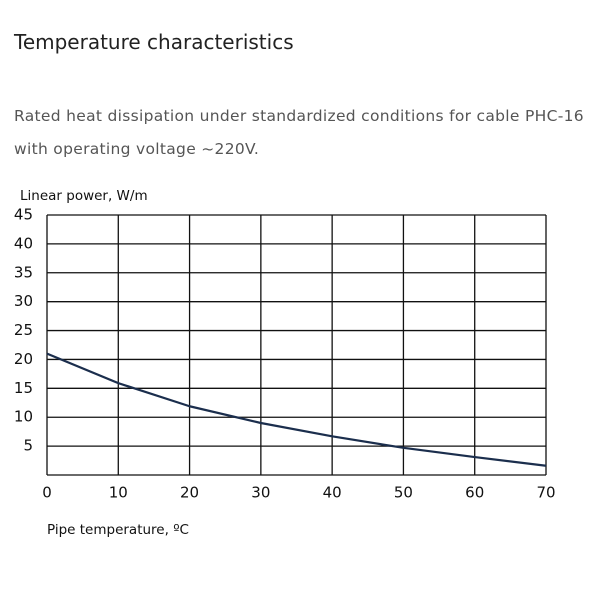  What do you see at coordinates (260, 493) in the screenshot?
I see `x-tick-label: 30` at bounding box center [260, 493].